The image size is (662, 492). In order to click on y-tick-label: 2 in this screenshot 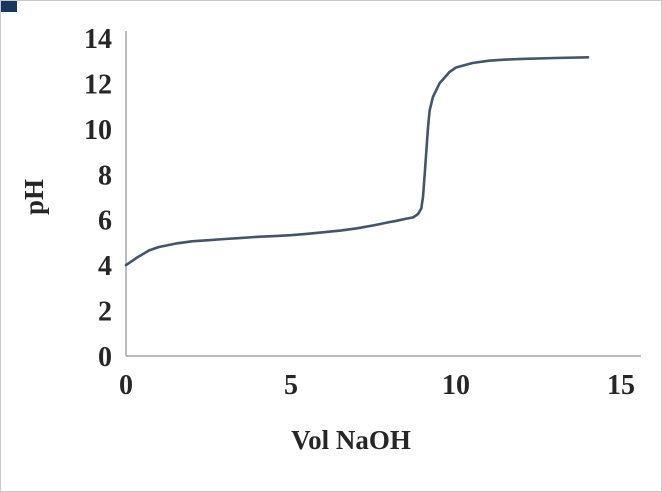, I will do `click(105, 312)`.